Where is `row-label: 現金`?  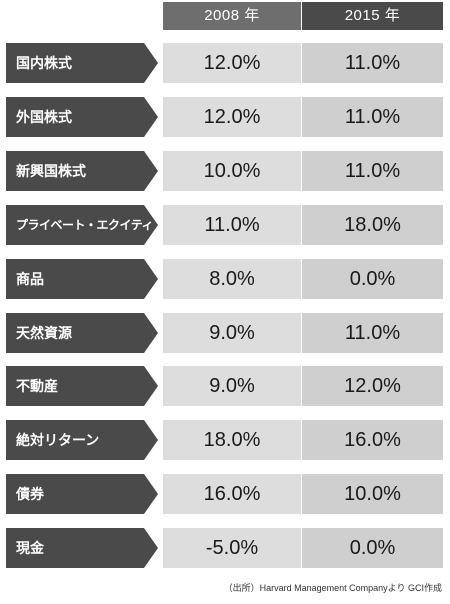 row-label: 現金 is located at coordinates (30, 548).